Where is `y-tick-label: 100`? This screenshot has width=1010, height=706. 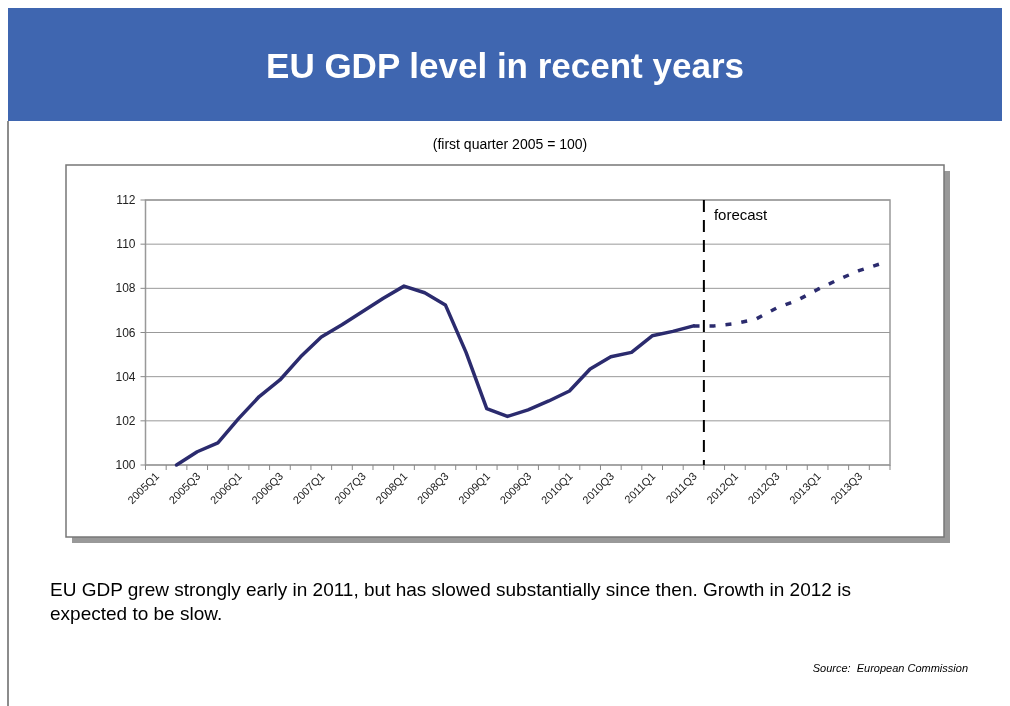
y-tick-label: 100 is located at coordinates (125, 465).